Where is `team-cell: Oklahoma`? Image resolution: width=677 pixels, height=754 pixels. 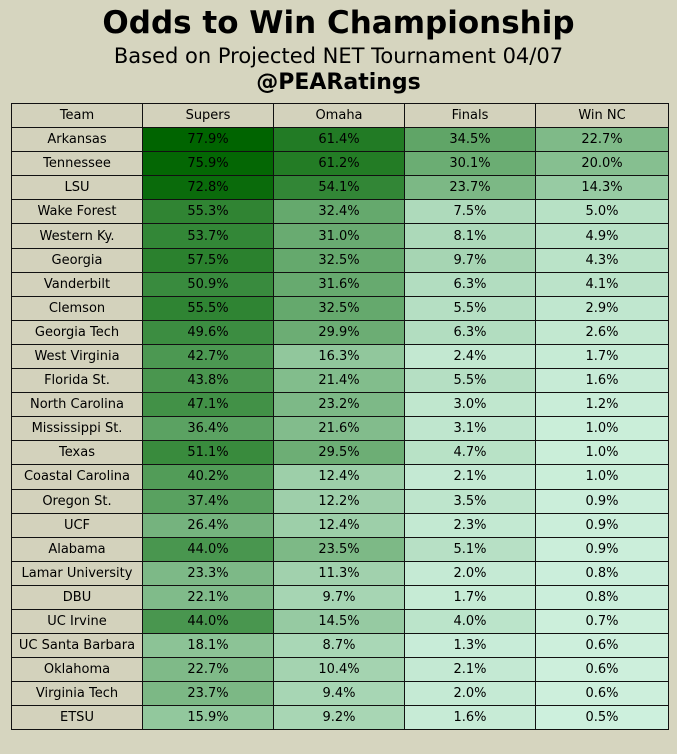 team-cell: Oklahoma is located at coordinates (77, 670).